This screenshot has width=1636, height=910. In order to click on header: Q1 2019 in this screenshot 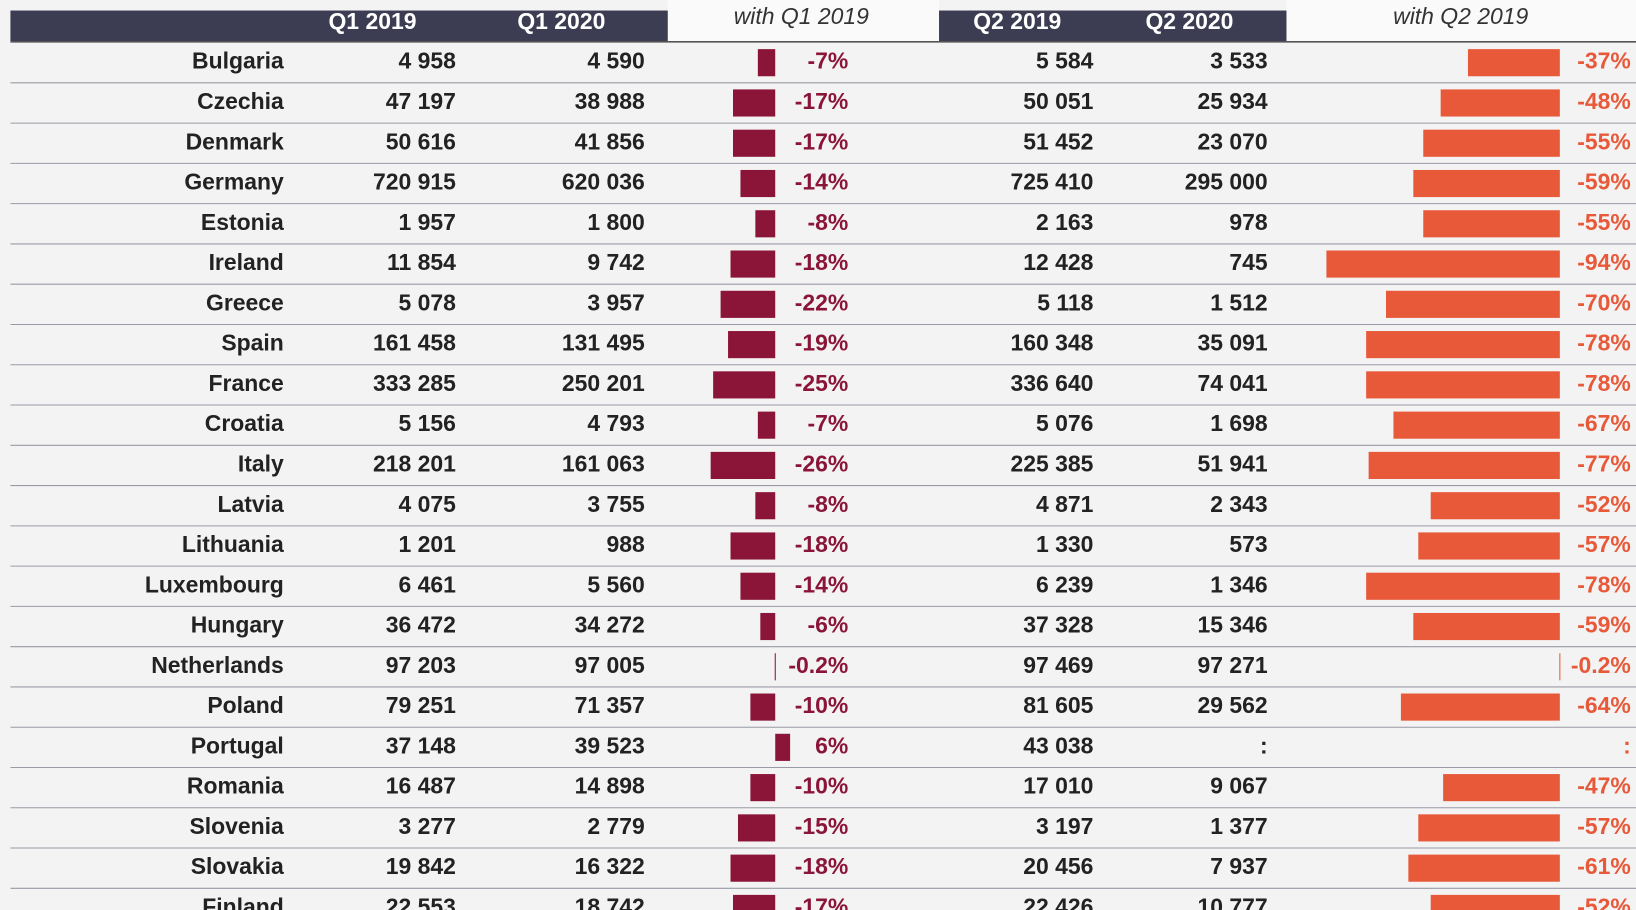, I will do `click(372, 21)`.